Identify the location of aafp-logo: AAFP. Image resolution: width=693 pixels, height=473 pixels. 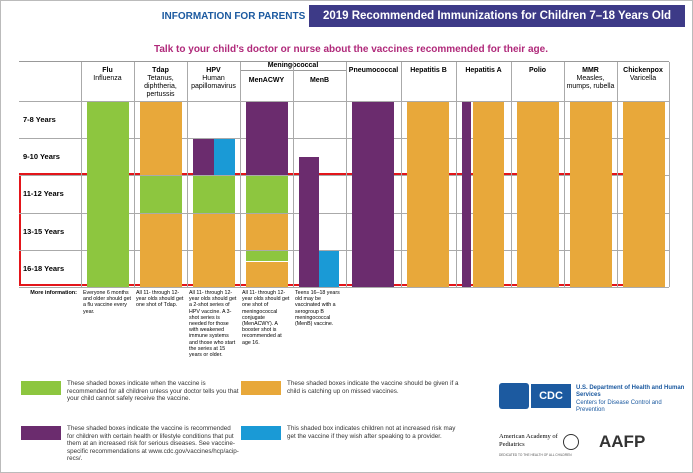
(622, 441).